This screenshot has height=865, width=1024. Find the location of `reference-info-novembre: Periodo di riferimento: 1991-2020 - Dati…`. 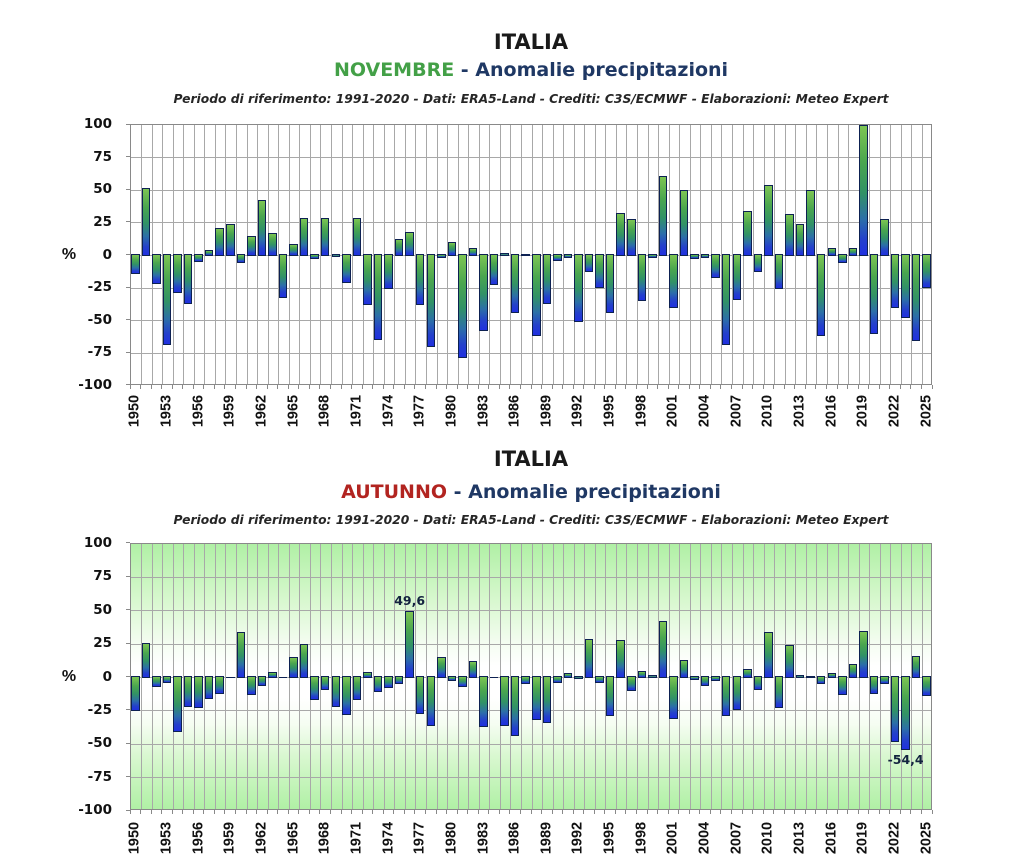

reference-info-novembre: Periodo di riferimento: 1991-2020 - Dati… is located at coordinates (531, 99).